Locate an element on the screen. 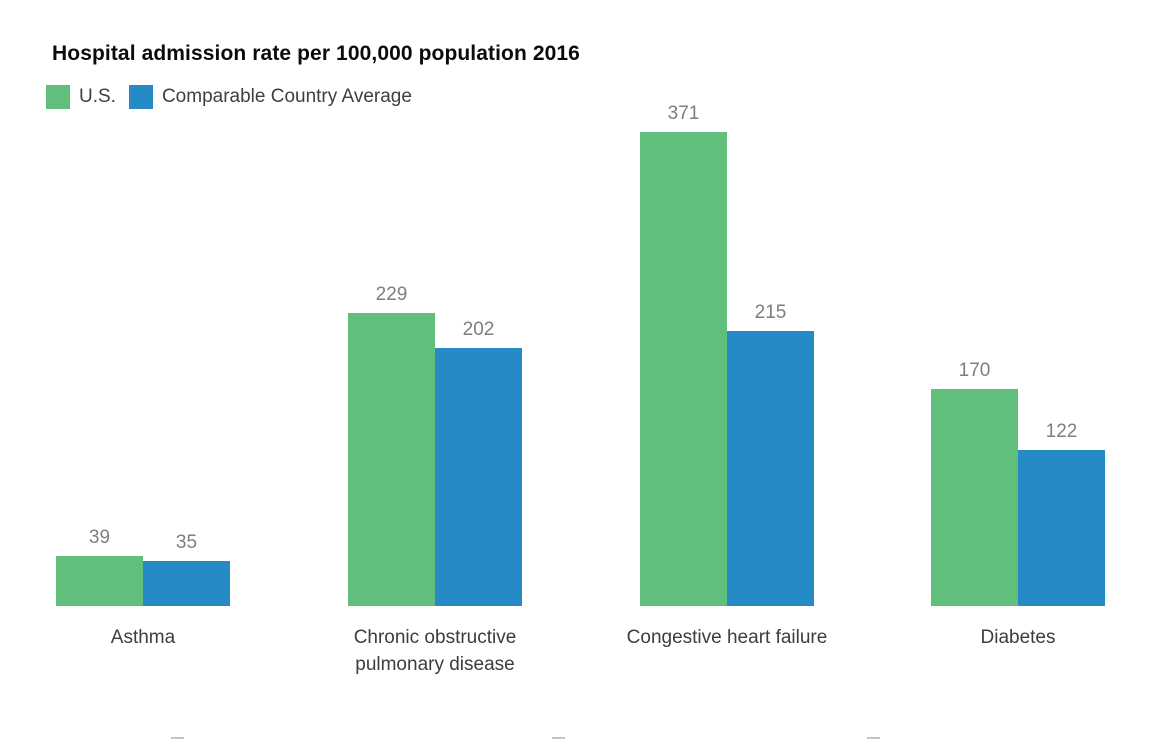 This screenshot has width=1160, height=742. value-label-avg-3: 215 is located at coordinates (770, 312).